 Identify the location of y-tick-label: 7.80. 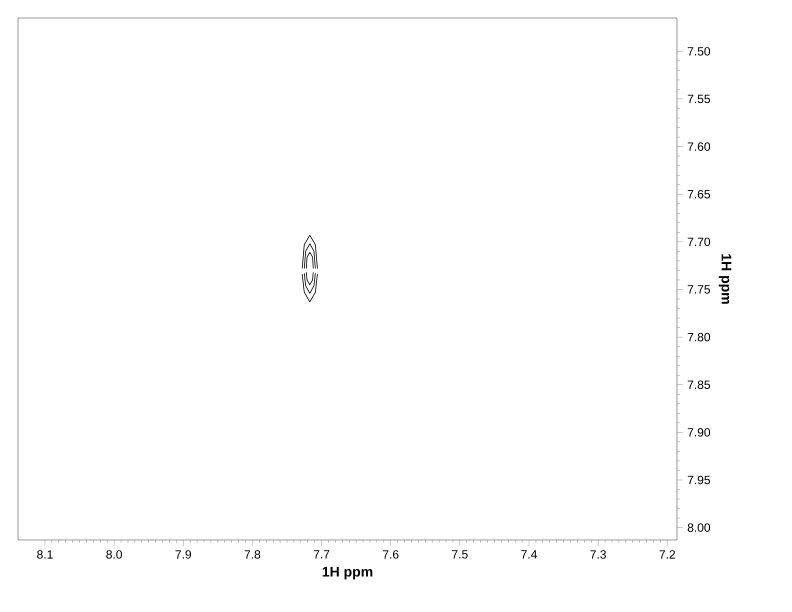
(699, 337).